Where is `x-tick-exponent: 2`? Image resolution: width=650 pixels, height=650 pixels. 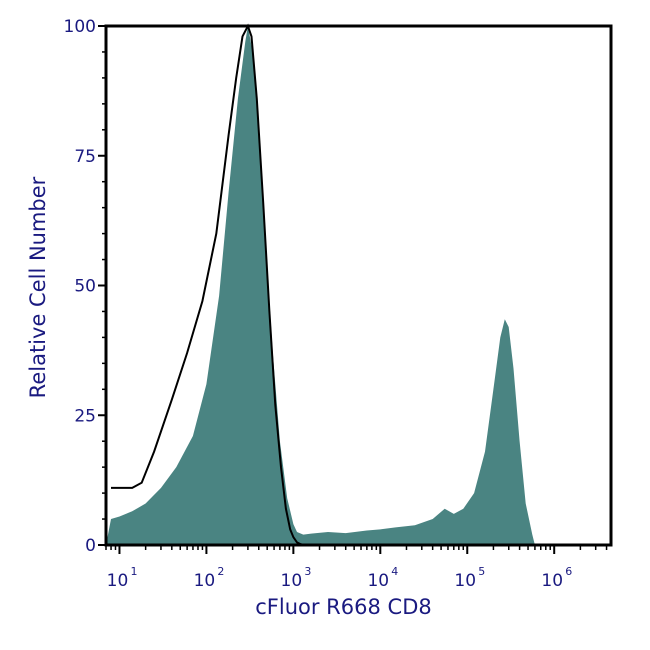
x-tick-exponent: 2 is located at coordinates (220, 571).